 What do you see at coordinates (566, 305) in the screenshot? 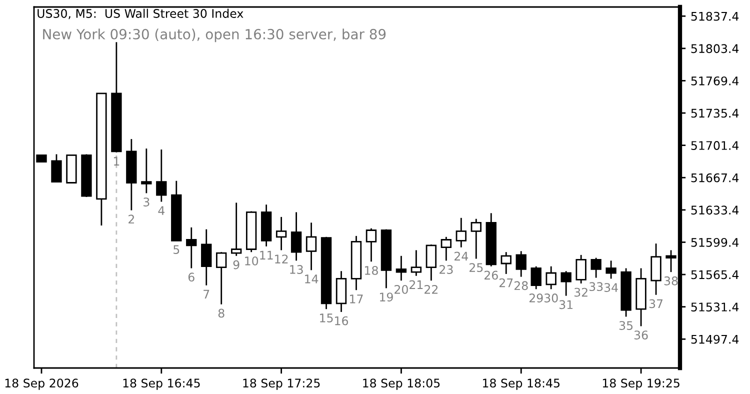
I see `text: 31` at bounding box center [566, 305].